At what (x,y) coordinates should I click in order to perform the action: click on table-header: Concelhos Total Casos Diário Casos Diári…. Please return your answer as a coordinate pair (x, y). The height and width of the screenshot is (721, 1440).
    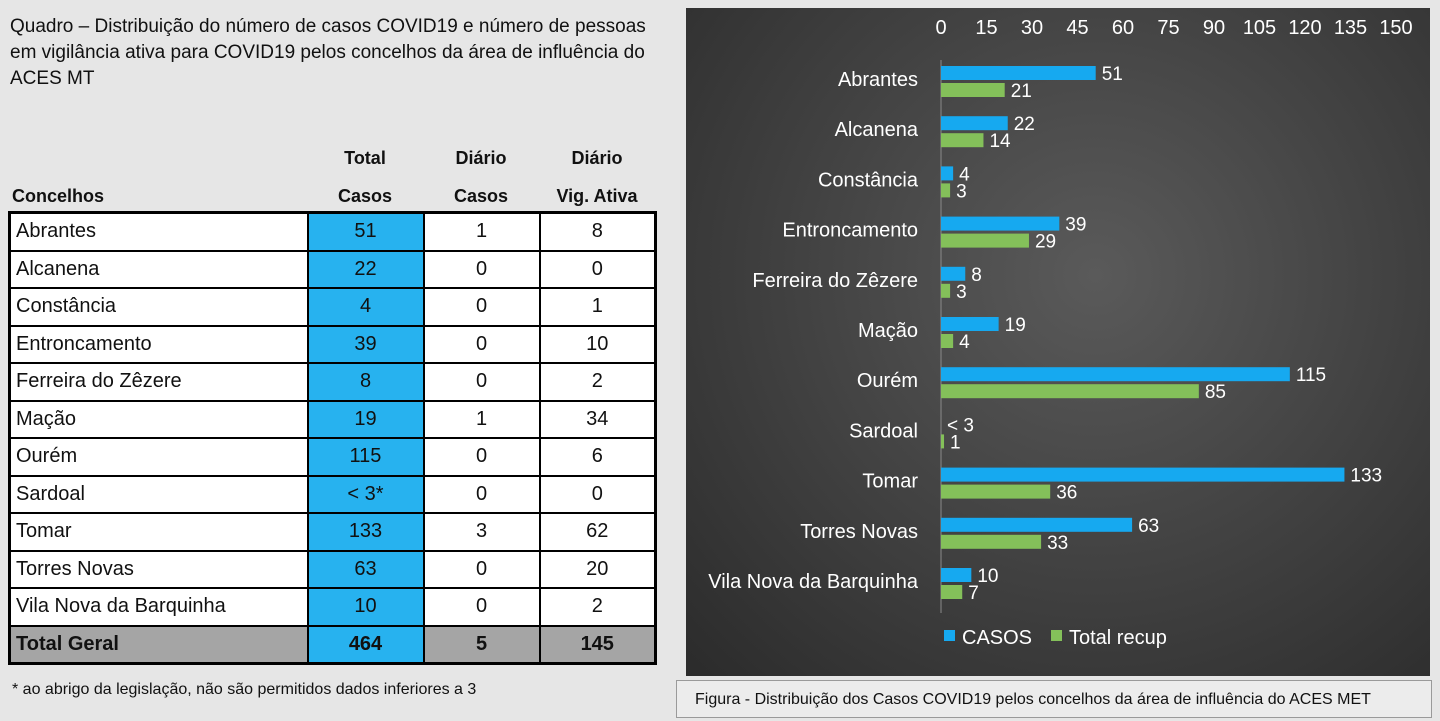
    Looking at the image, I should click on (332, 176).